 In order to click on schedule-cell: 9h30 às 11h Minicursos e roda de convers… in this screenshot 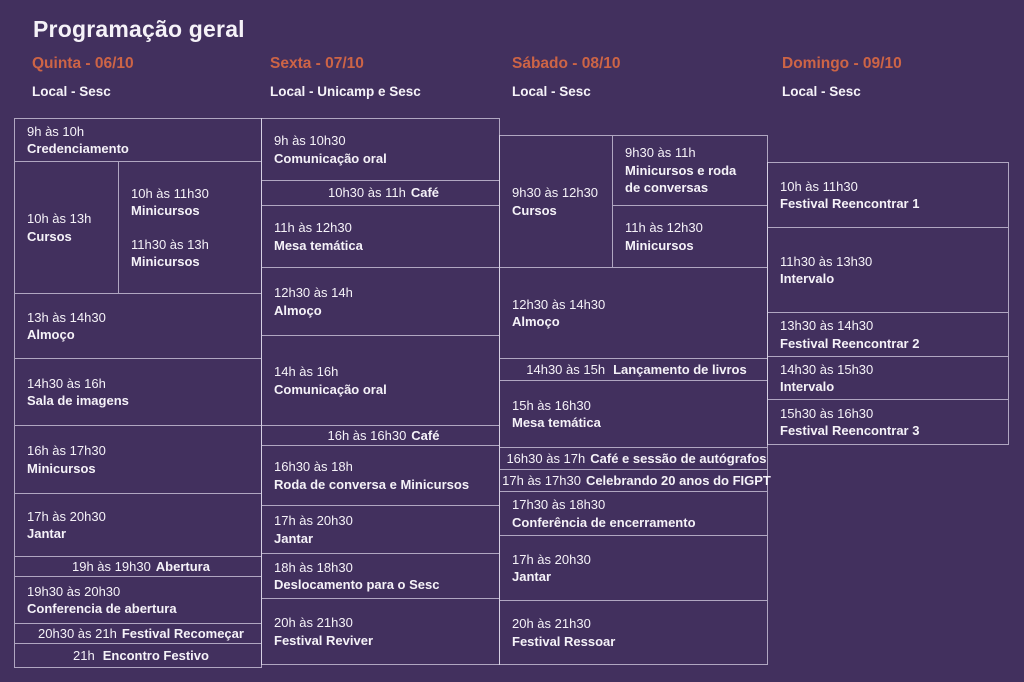, I will do `click(690, 171)`.